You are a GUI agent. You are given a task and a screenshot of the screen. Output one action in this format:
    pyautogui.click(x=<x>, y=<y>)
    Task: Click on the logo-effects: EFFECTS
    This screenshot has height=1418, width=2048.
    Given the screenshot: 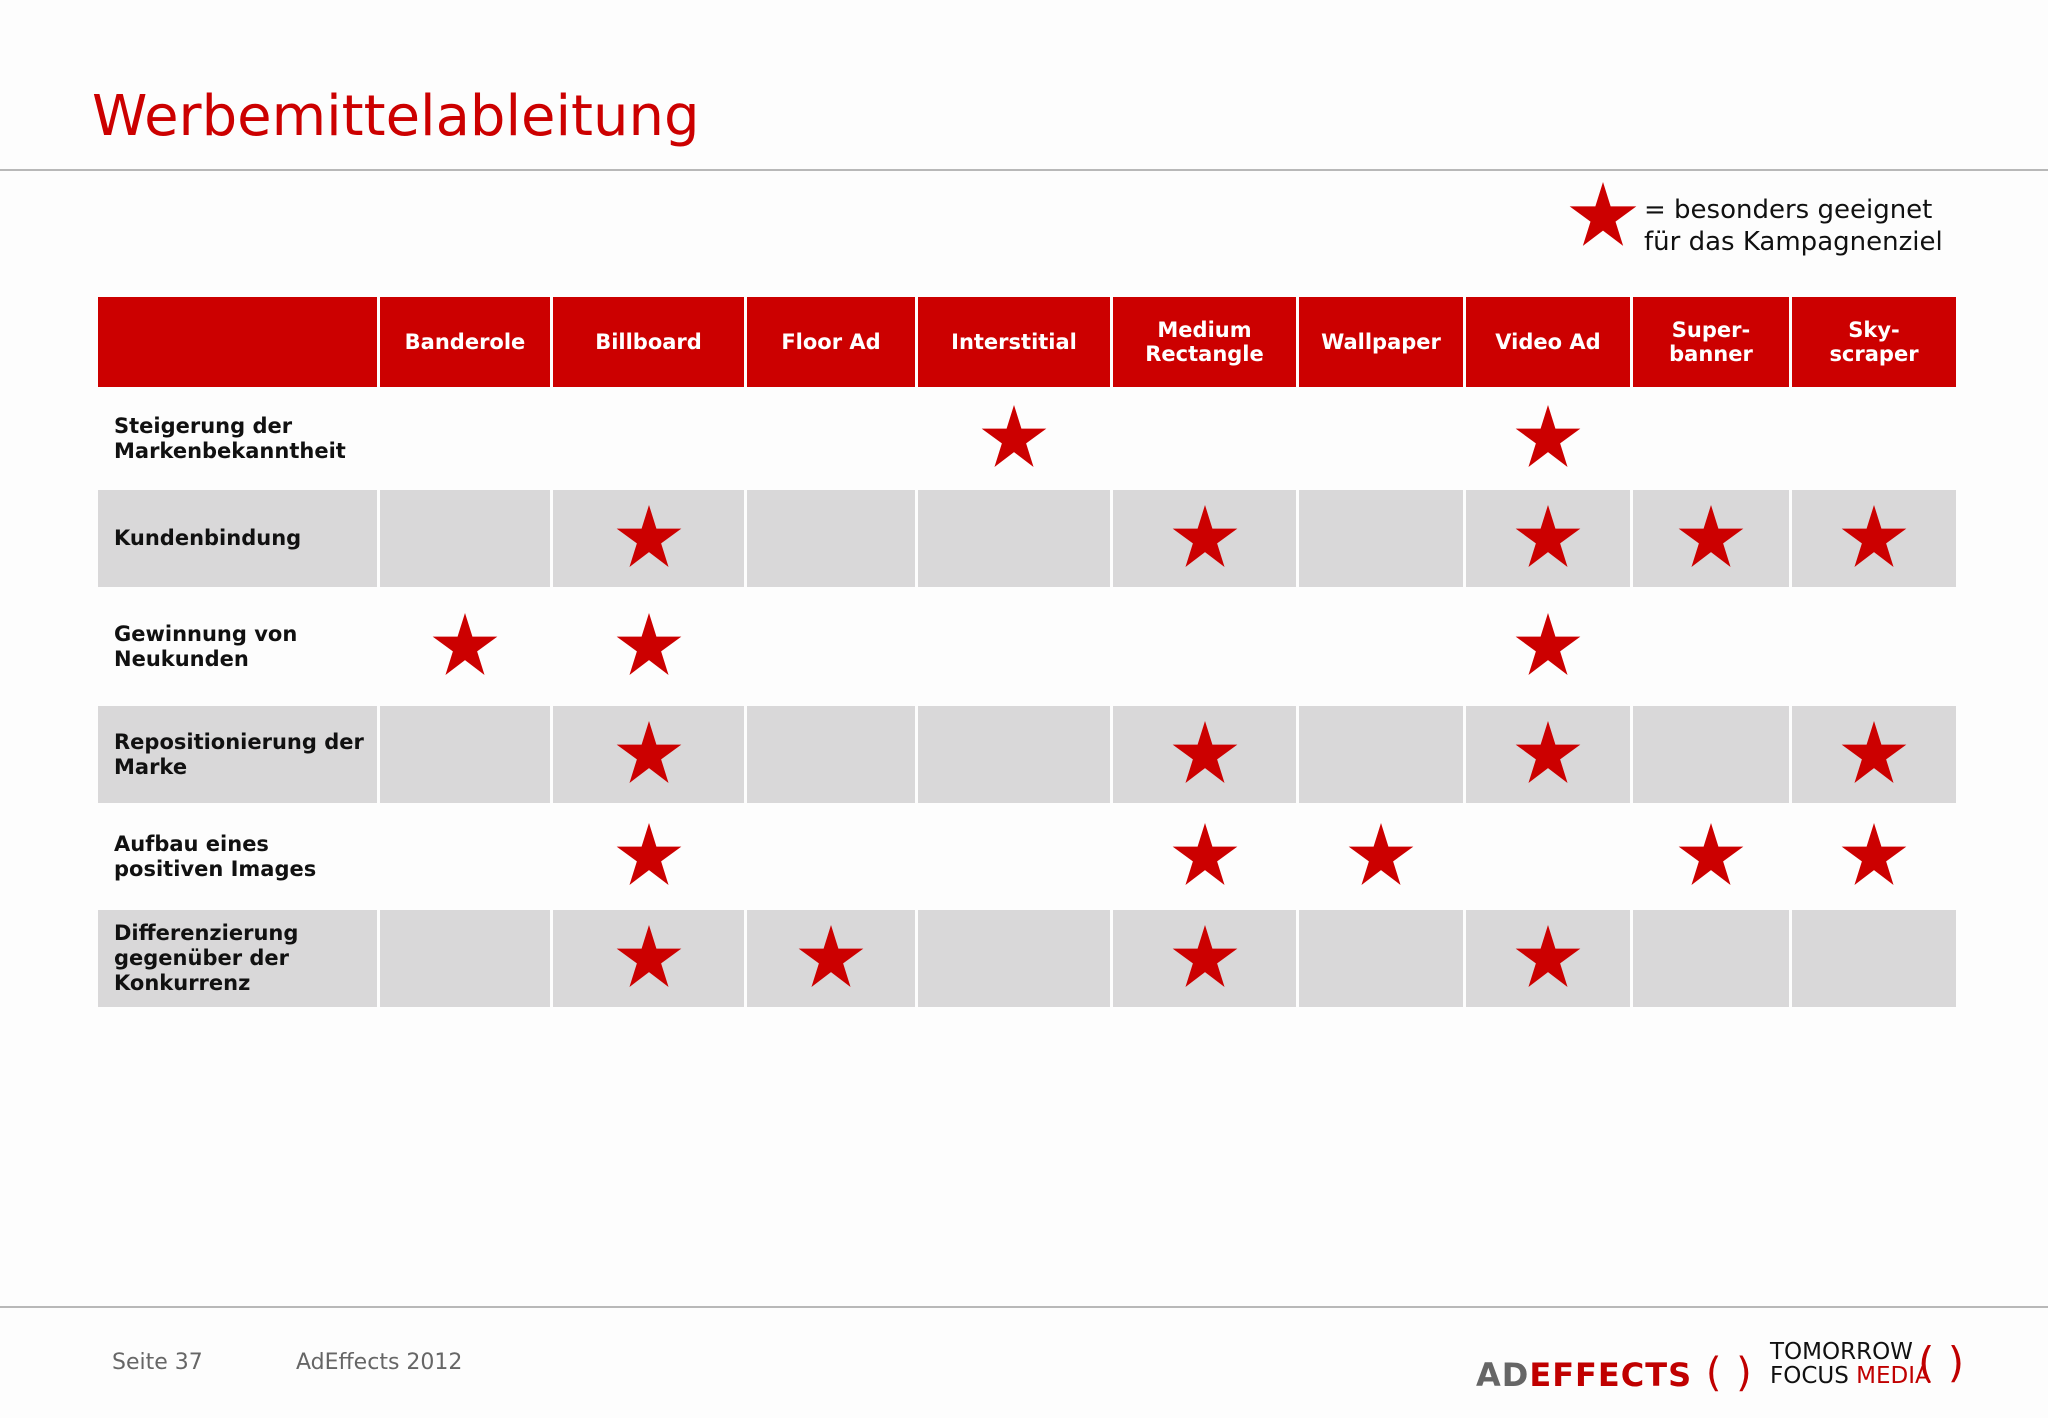 What is the action you would take?
    pyautogui.click(x=1611, y=1375)
    